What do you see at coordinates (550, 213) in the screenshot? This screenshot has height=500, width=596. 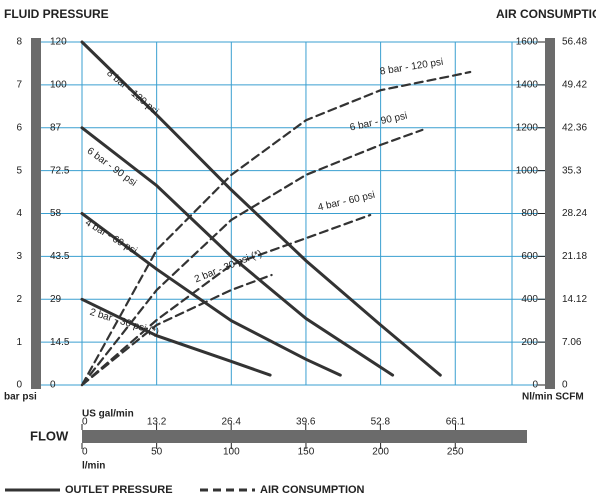 I see `right-axis-bar` at bounding box center [550, 213].